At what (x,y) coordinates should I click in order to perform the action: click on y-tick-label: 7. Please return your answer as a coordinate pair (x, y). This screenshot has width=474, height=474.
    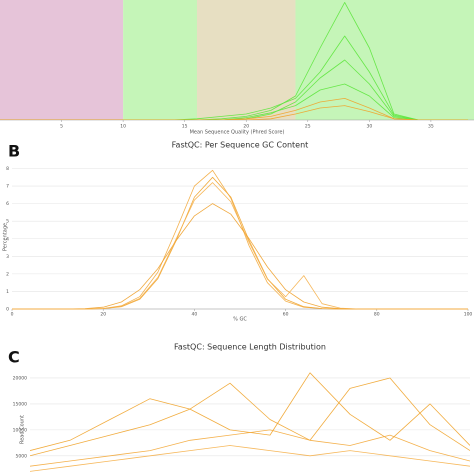
    Looking at the image, I should click on (7, 187).